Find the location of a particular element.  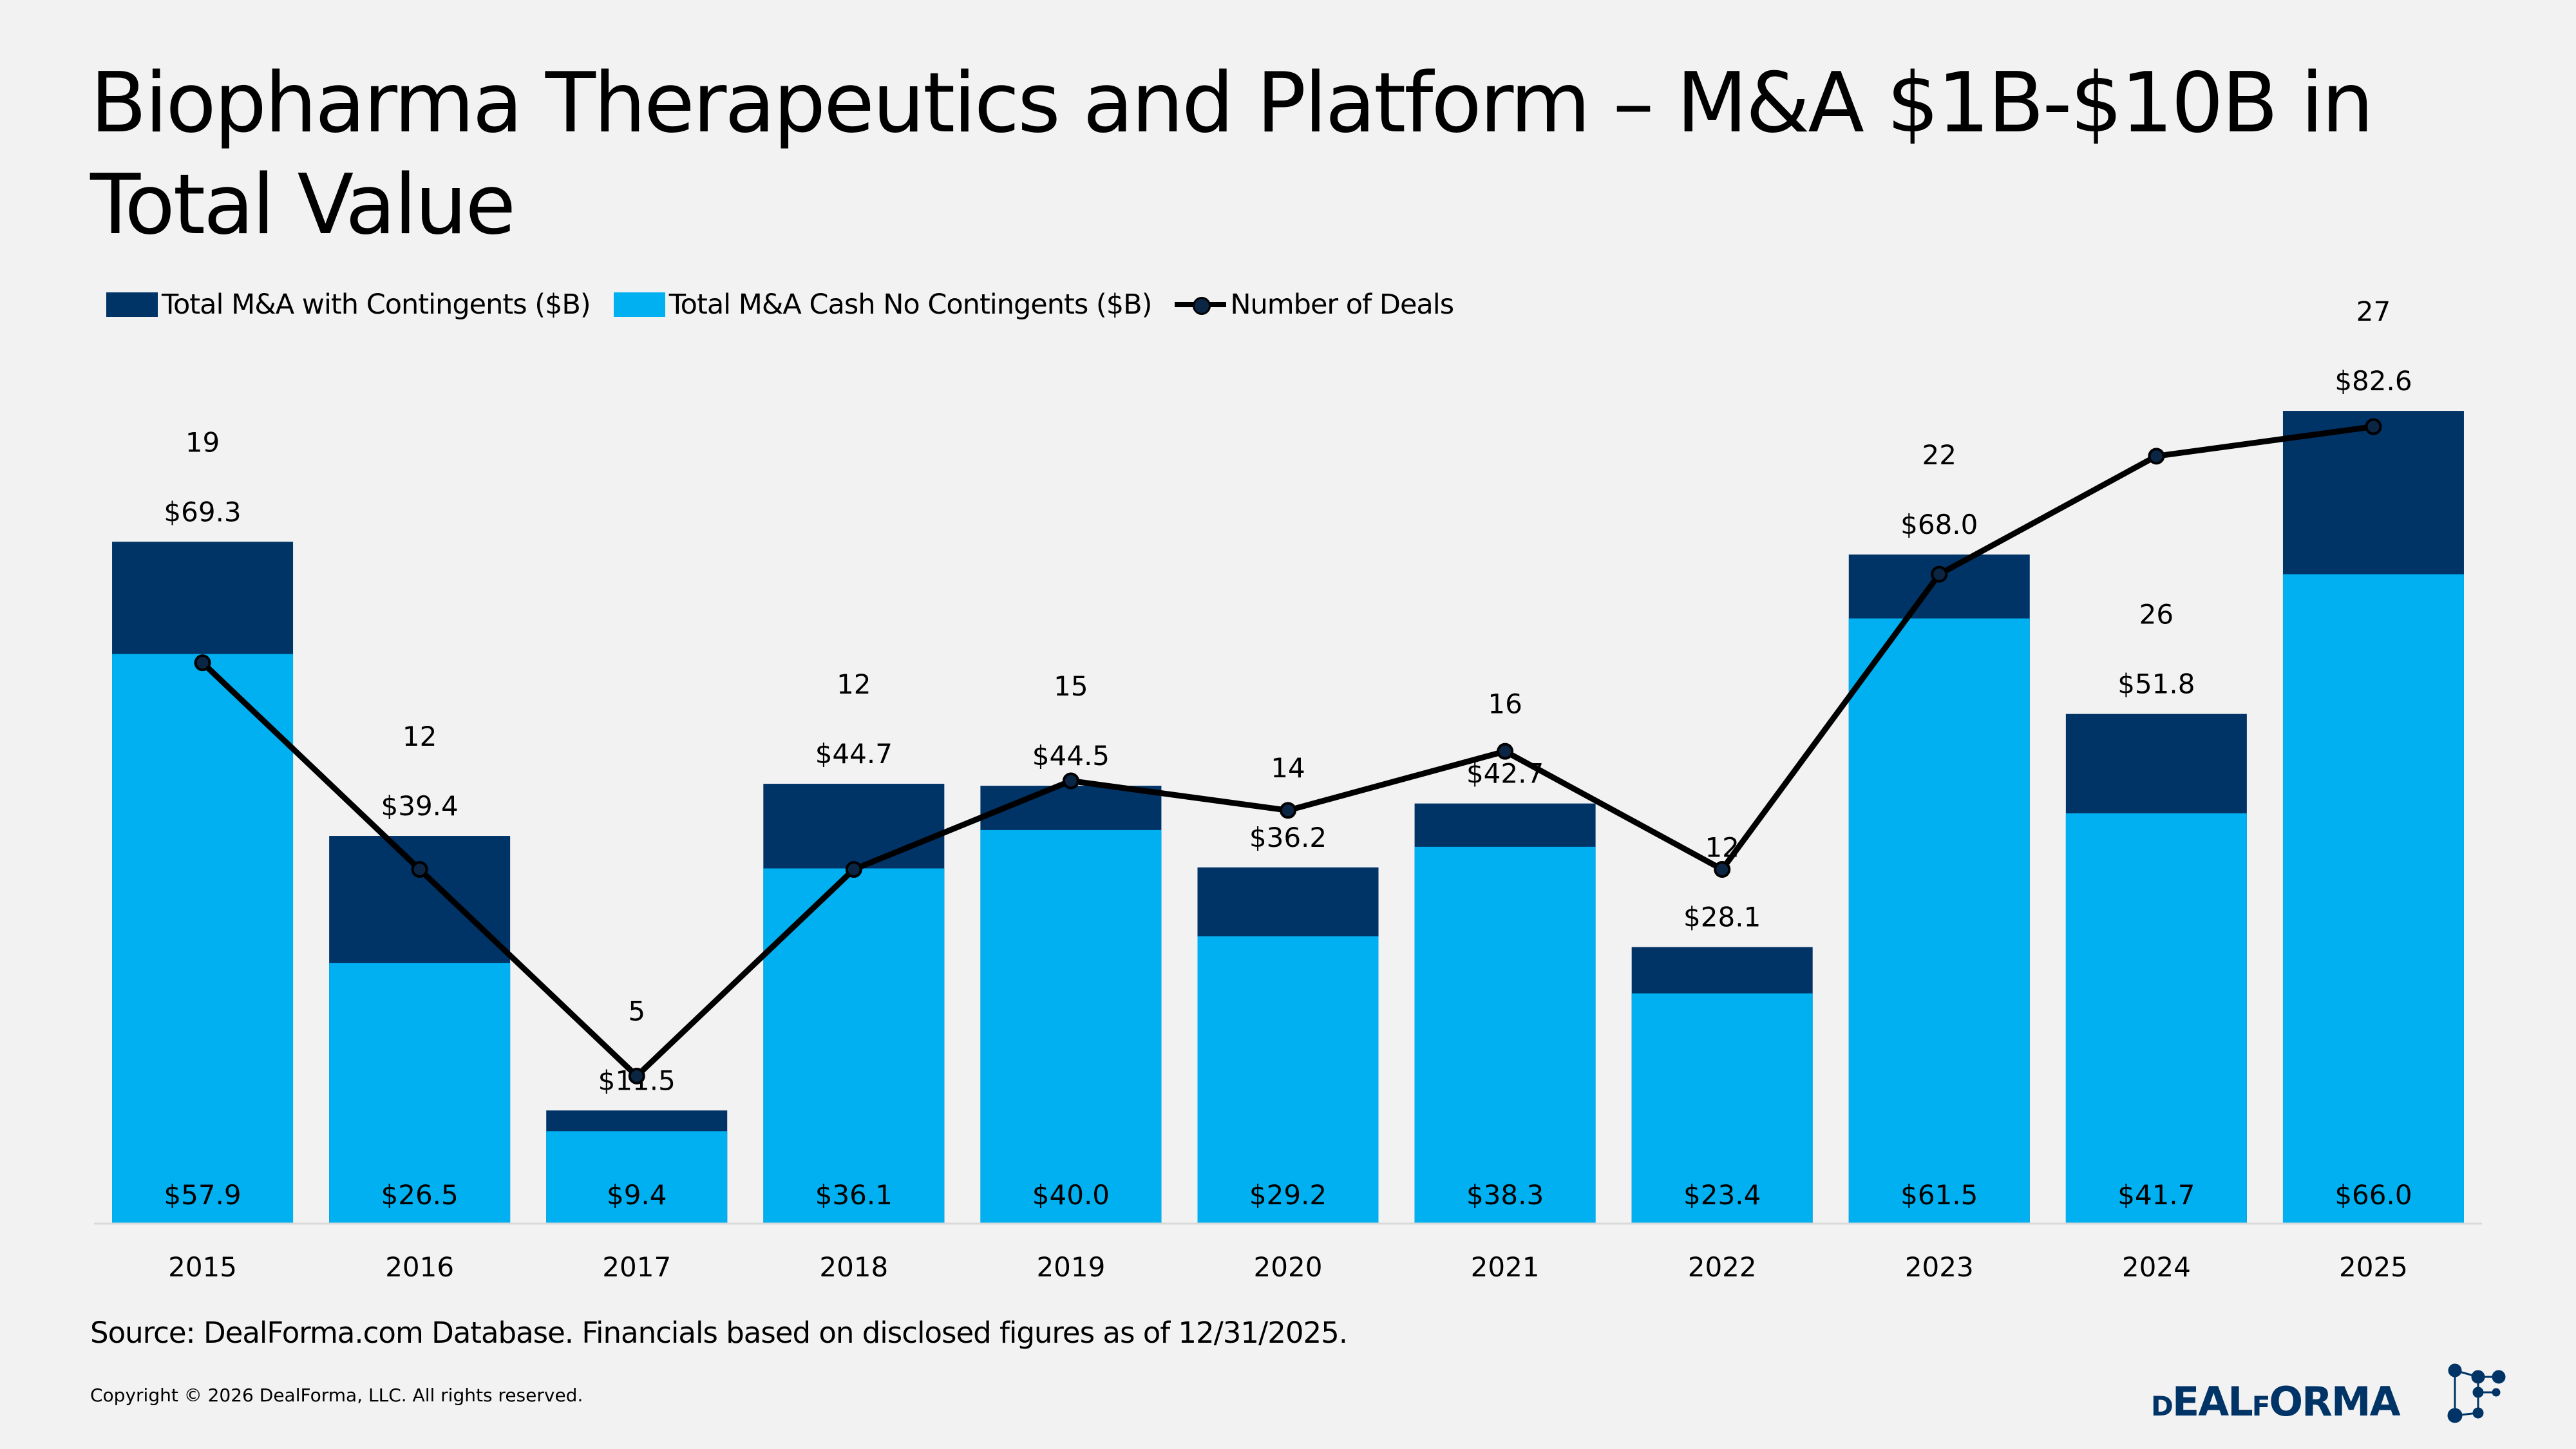

total-data-label: $69.3 is located at coordinates (202, 512).